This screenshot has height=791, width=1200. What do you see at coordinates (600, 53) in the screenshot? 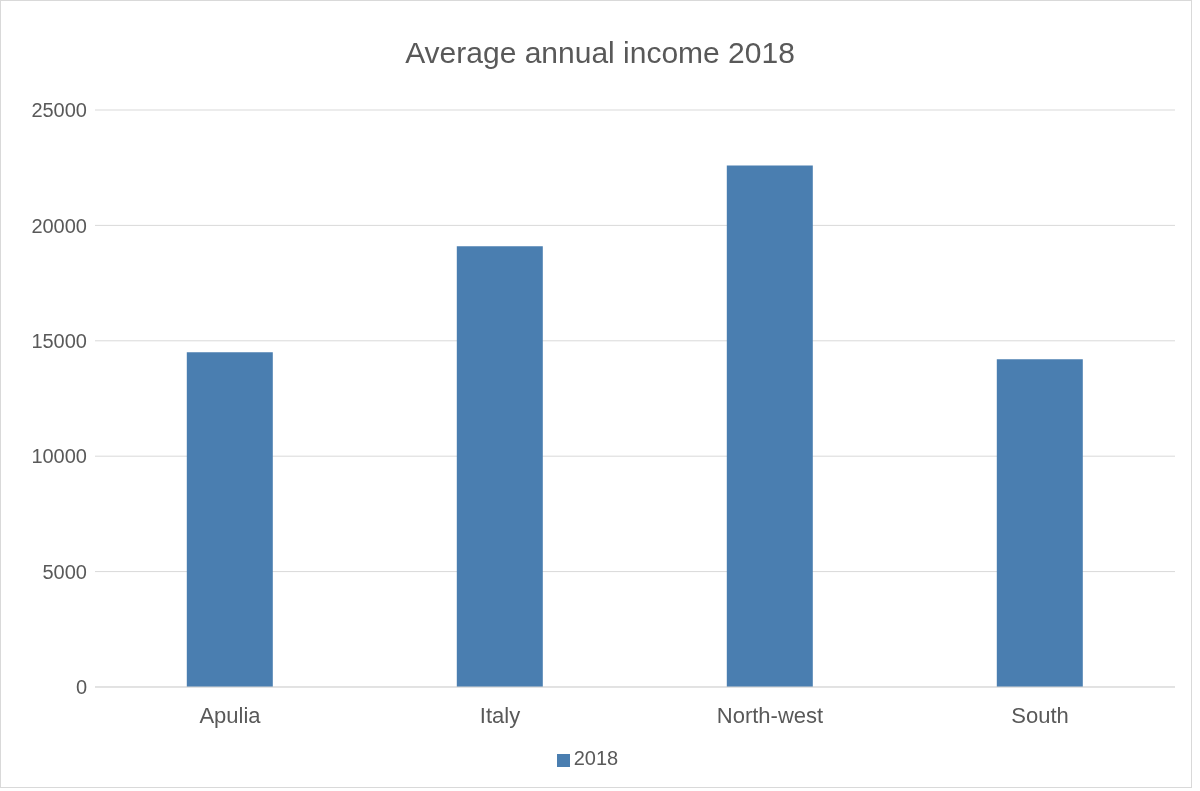
I see `chart-title: Average annual income 2018` at bounding box center [600, 53].